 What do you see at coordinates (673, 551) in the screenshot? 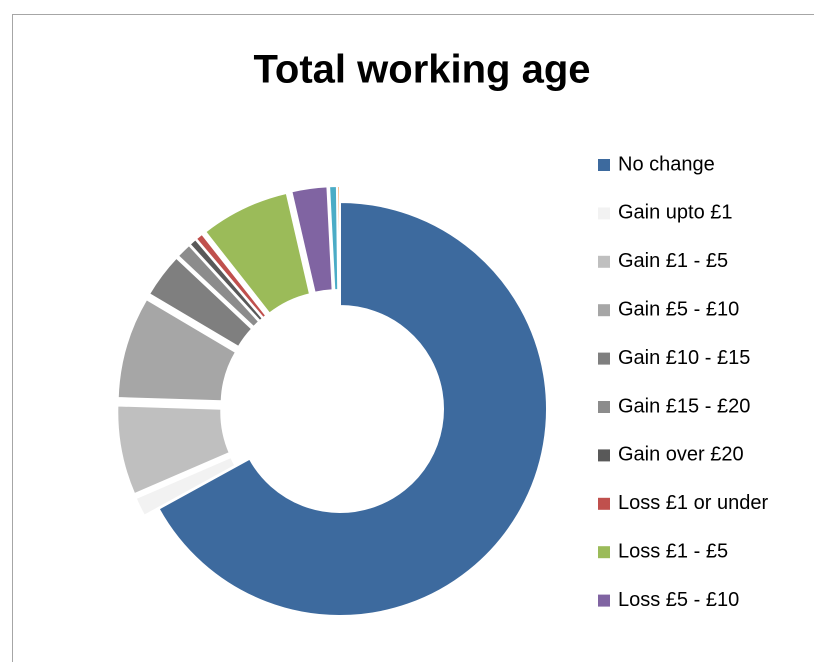
I see `legend-label: Loss £1 - £5` at bounding box center [673, 551].